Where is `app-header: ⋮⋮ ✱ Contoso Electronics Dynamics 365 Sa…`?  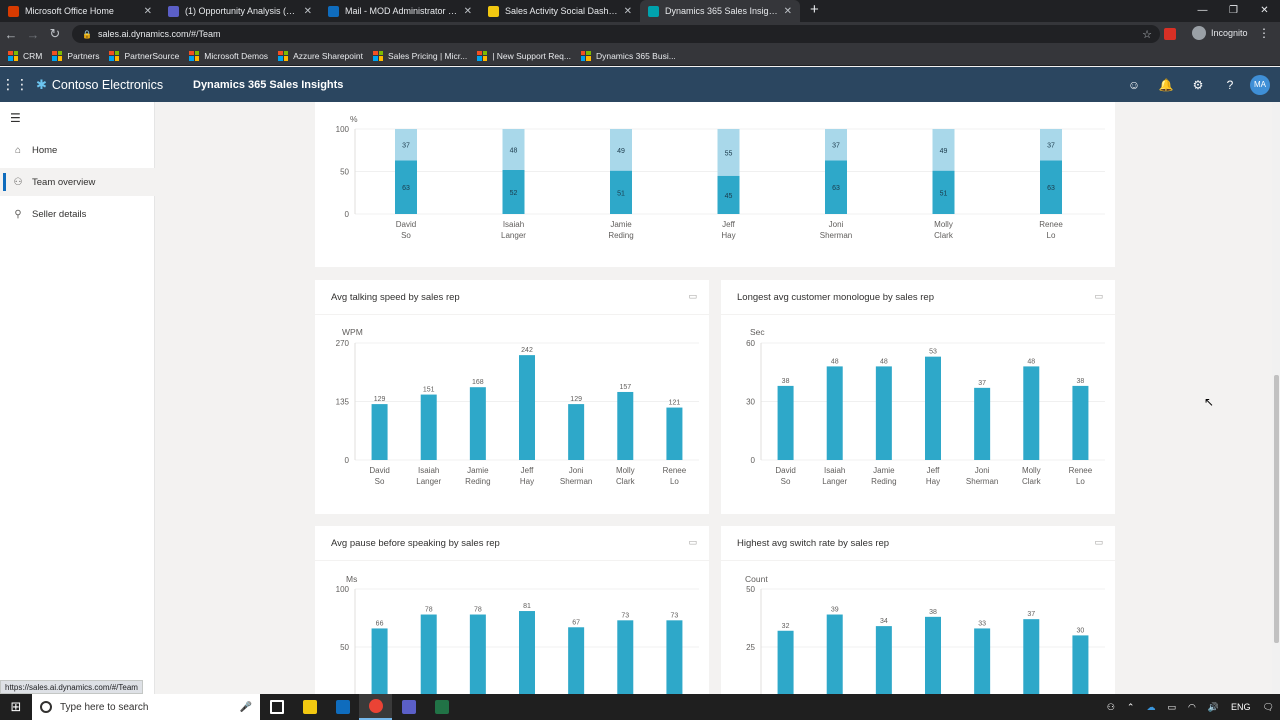
app-header: ⋮⋮ ✱ Contoso Electronics Dynamics 365 Sa… is located at coordinates (640, 84).